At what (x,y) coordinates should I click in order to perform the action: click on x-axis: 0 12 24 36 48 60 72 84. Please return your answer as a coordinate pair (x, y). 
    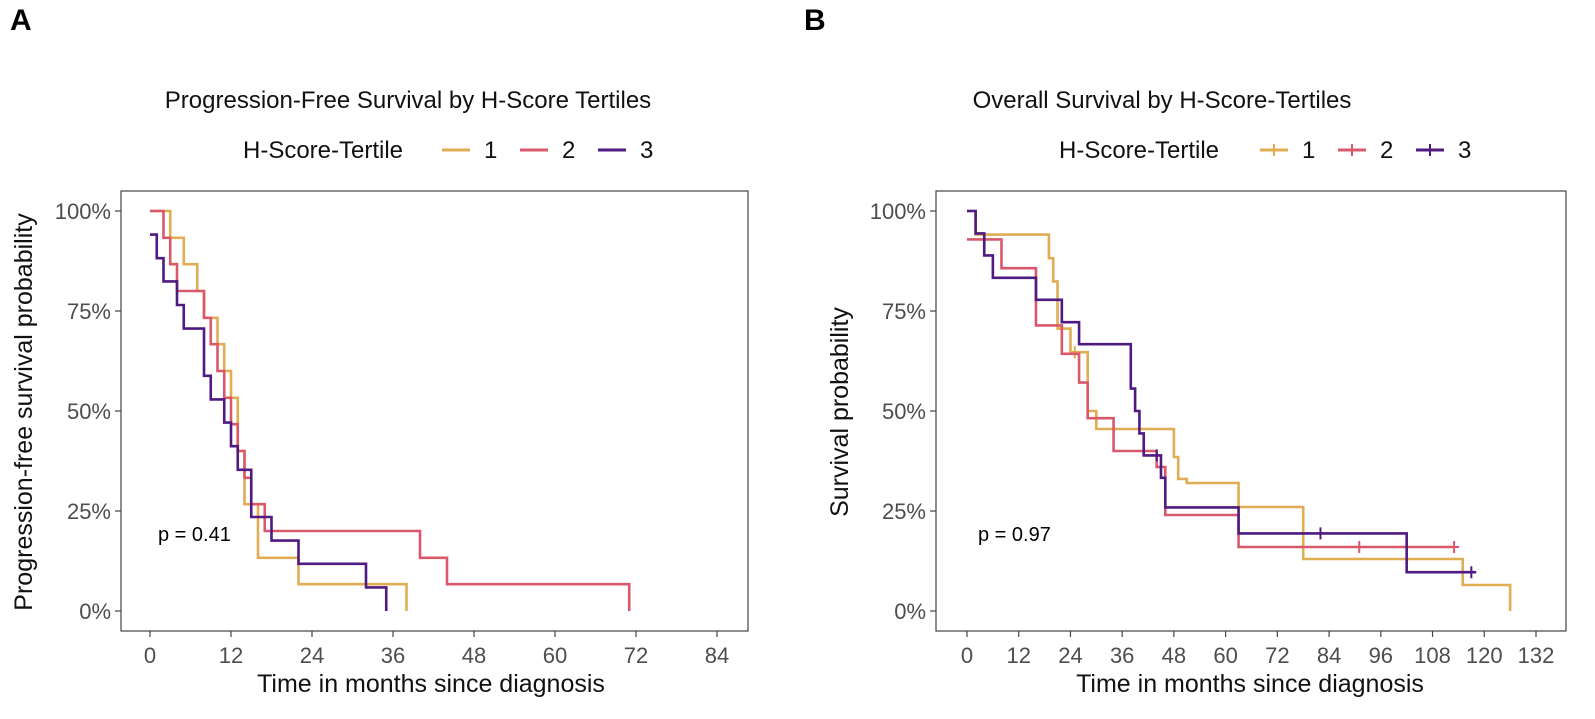
    Looking at the image, I should click on (436, 649).